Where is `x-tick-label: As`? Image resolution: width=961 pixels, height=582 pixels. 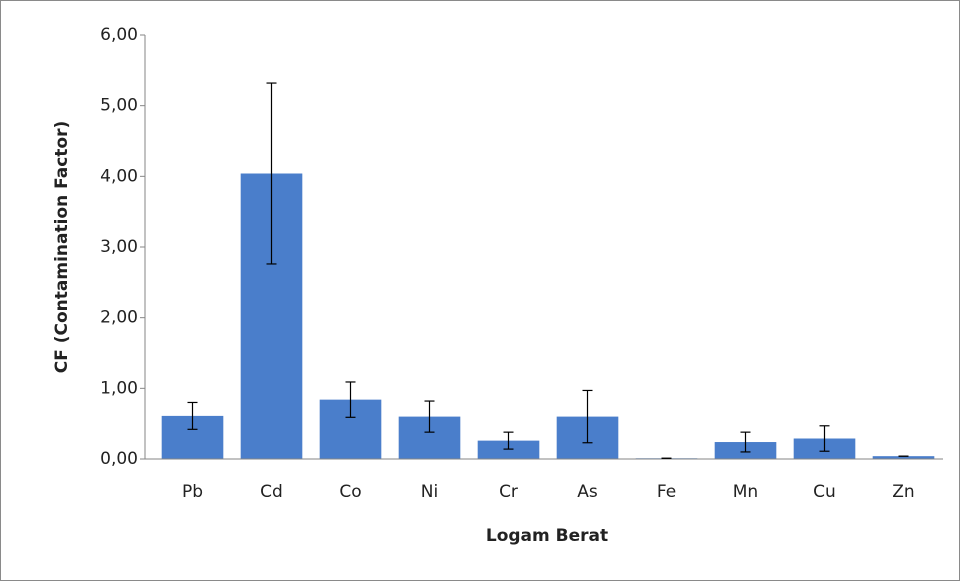
x-tick-label: As is located at coordinates (587, 492).